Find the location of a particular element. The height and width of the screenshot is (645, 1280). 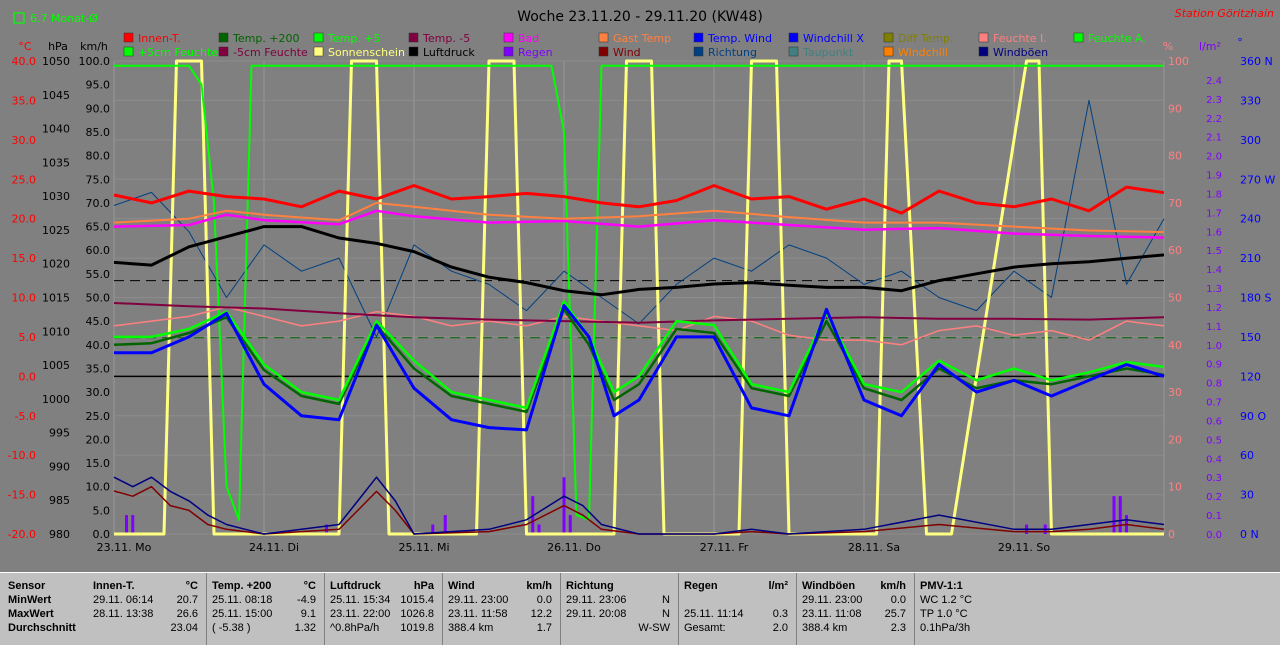

stats-cell-value: W-SW is located at coordinates (654, 628).